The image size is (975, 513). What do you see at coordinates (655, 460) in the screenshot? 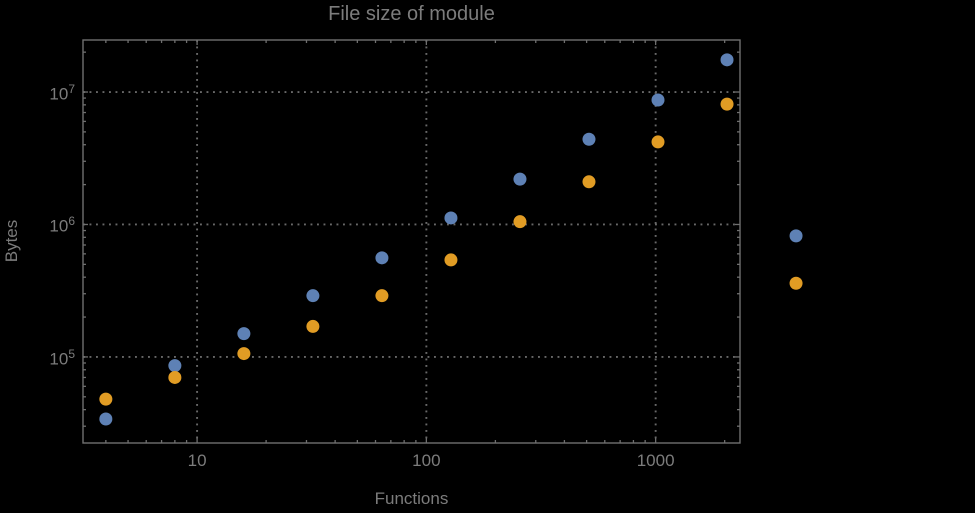
I see `x-tick-label: 1000` at bounding box center [655, 460].